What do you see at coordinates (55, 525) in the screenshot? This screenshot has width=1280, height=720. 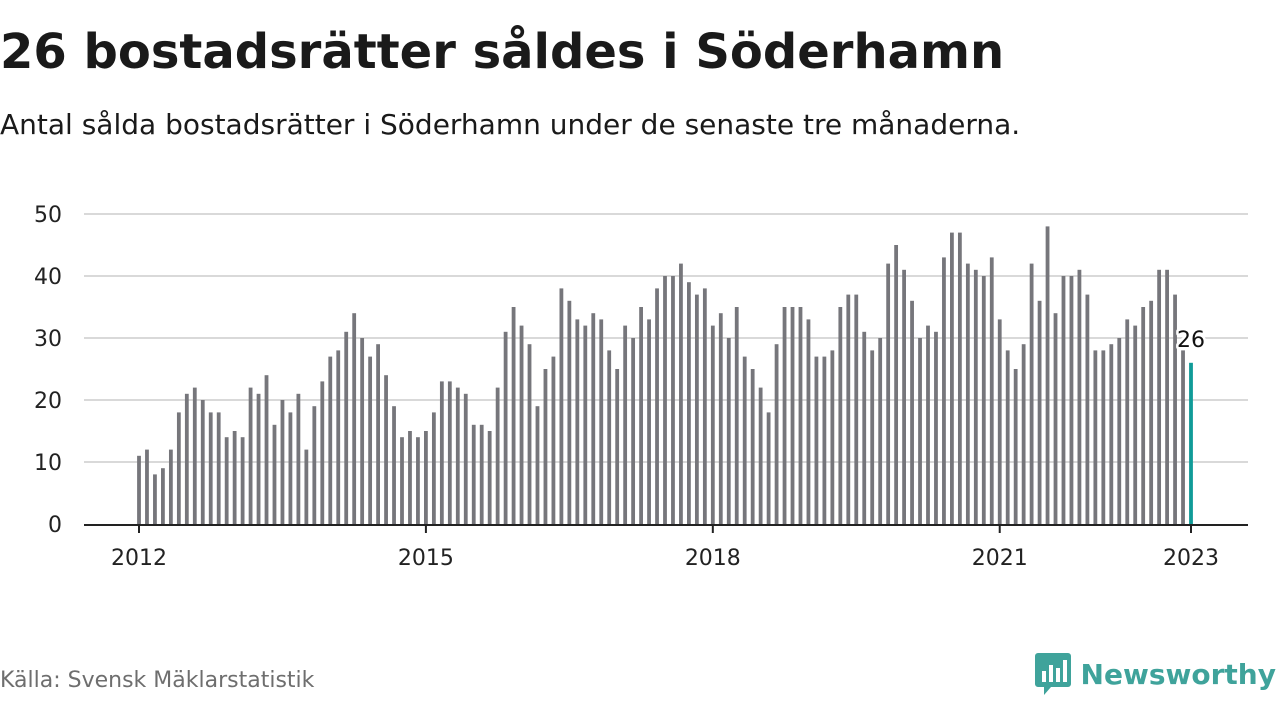 I see `y-tick-label: 0` at bounding box center [55, 525].